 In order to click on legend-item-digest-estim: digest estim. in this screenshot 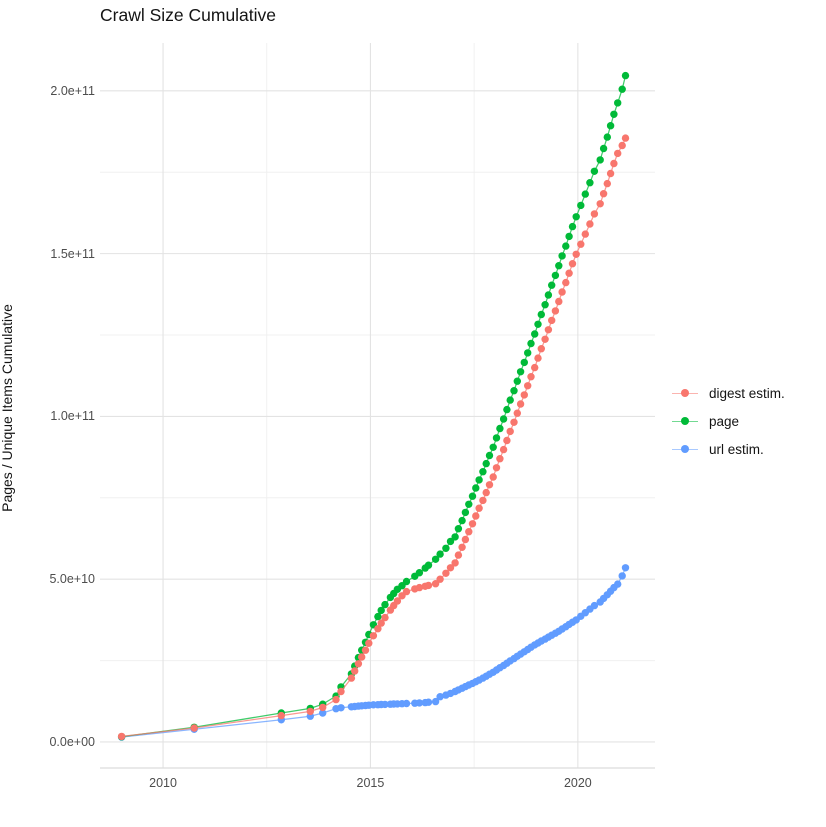, I will do `click(728, 393)`.